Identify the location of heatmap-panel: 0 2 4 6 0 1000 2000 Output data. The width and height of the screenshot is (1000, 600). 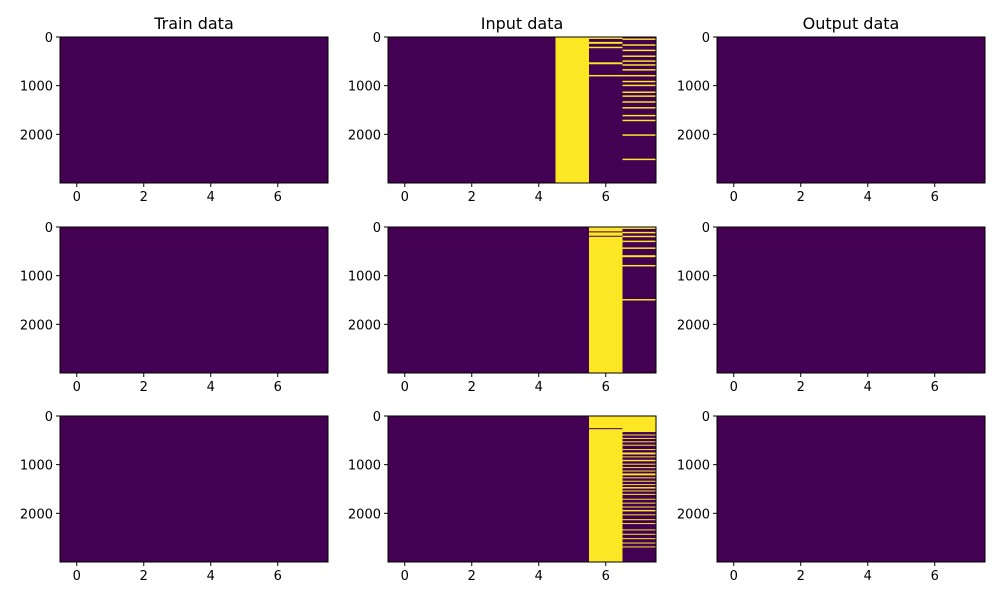
(831, 109).